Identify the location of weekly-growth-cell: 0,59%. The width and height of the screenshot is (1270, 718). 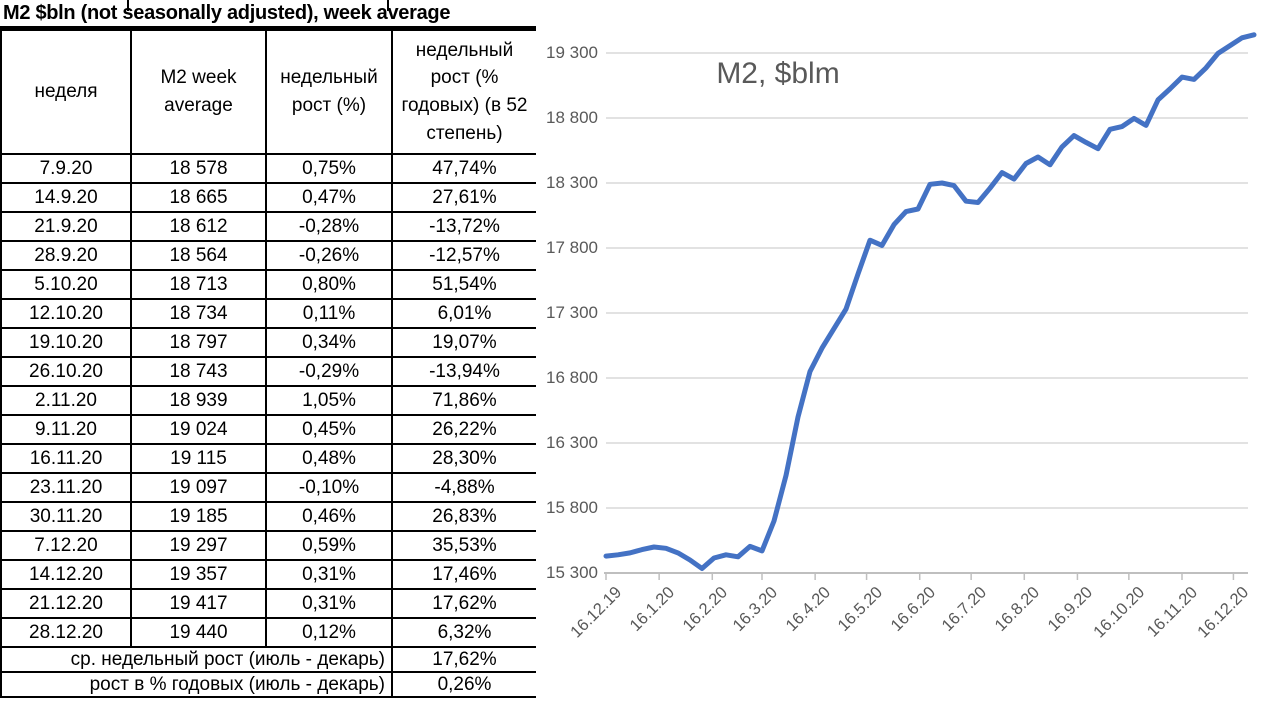
(329, 545).